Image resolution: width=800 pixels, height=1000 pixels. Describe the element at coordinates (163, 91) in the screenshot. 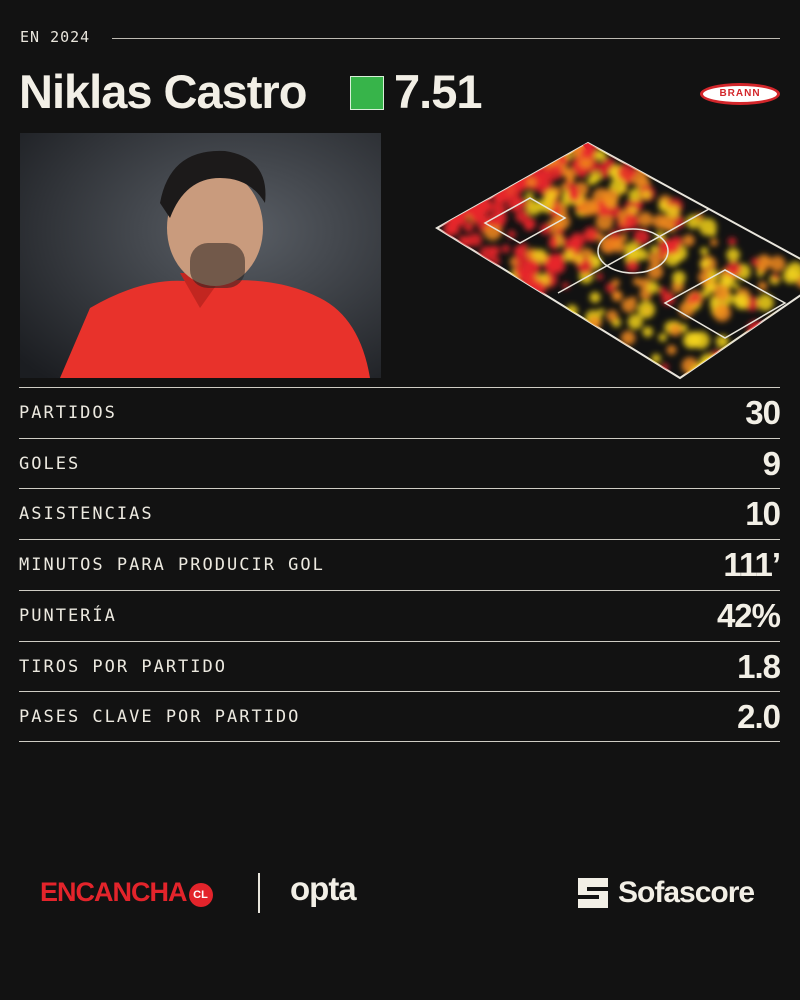

I see `player-name: Niklas Castro` at that location.